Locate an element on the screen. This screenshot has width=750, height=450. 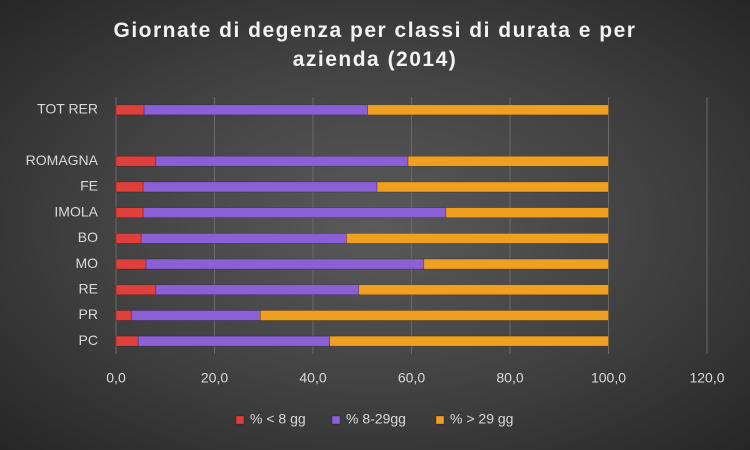
x-tick-label: 40,0 is located at coordinates (312, 378).